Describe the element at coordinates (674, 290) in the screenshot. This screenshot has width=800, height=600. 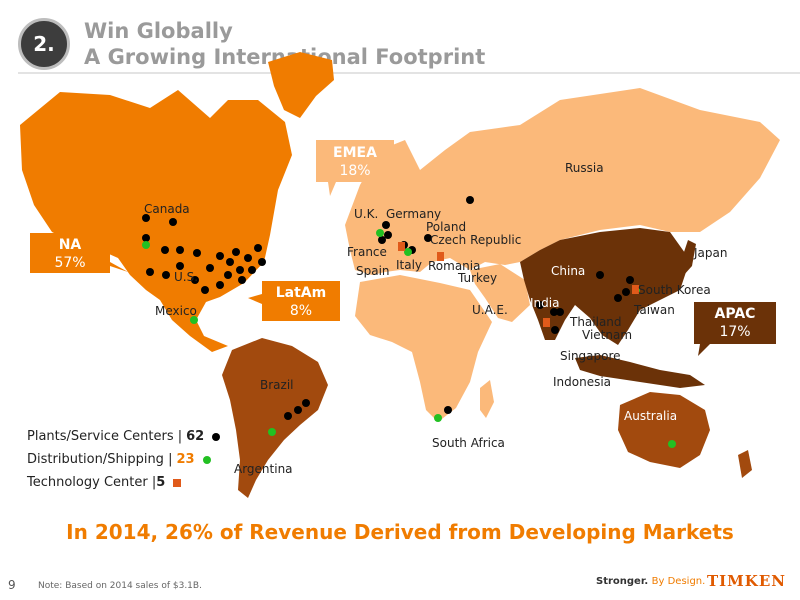
I see `label-south-korea: South Korea` at that location.